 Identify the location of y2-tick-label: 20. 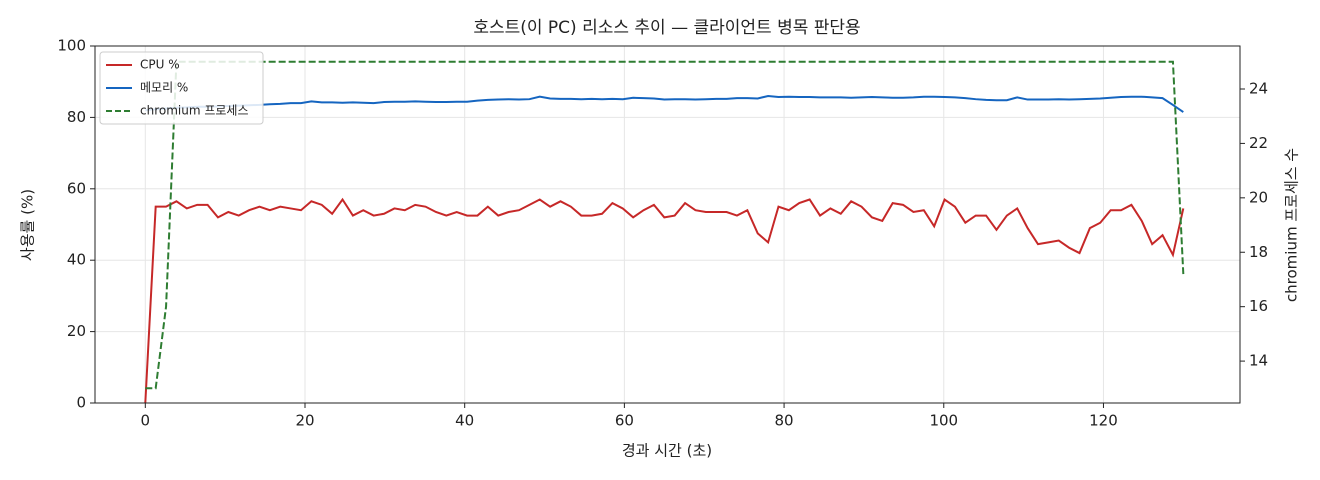
(1258, 197).